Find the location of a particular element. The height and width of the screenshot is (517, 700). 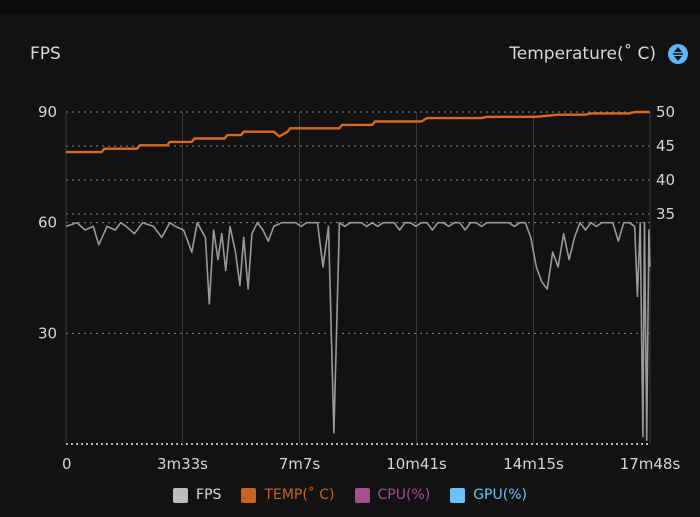

y-right-tick-label: 40 is located at coordinates (665, 180).